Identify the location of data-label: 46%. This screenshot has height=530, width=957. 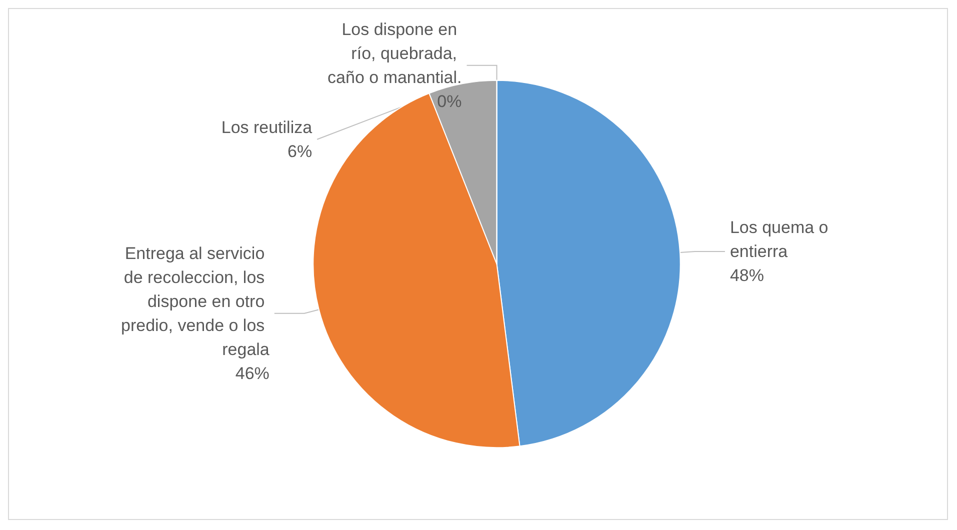
(252, 373).